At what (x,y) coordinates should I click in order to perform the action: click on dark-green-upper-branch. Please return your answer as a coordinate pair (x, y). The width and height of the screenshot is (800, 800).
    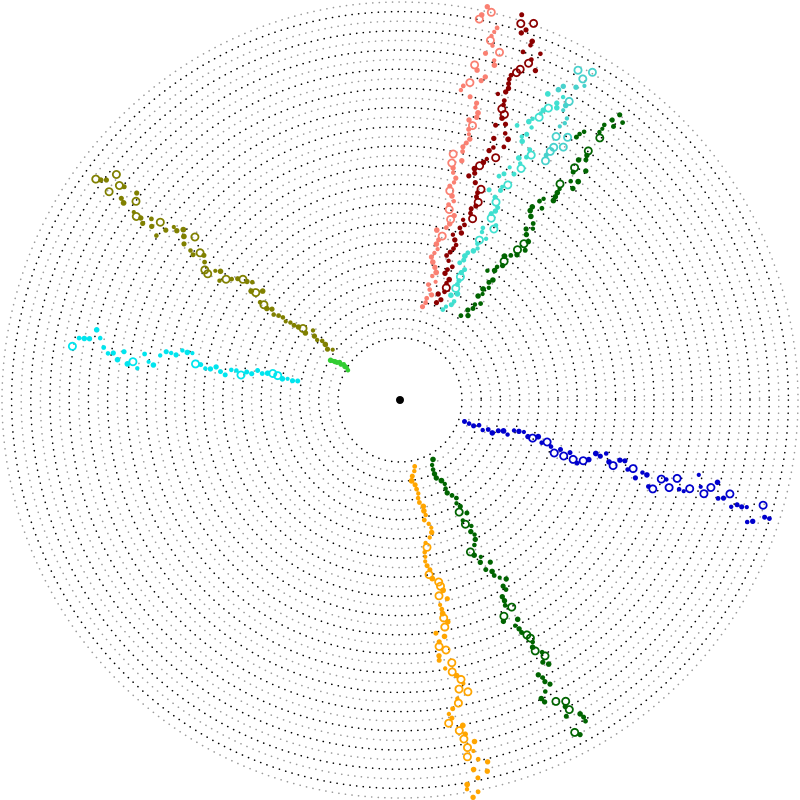
    Looking at the image, I should click on (541, 215).